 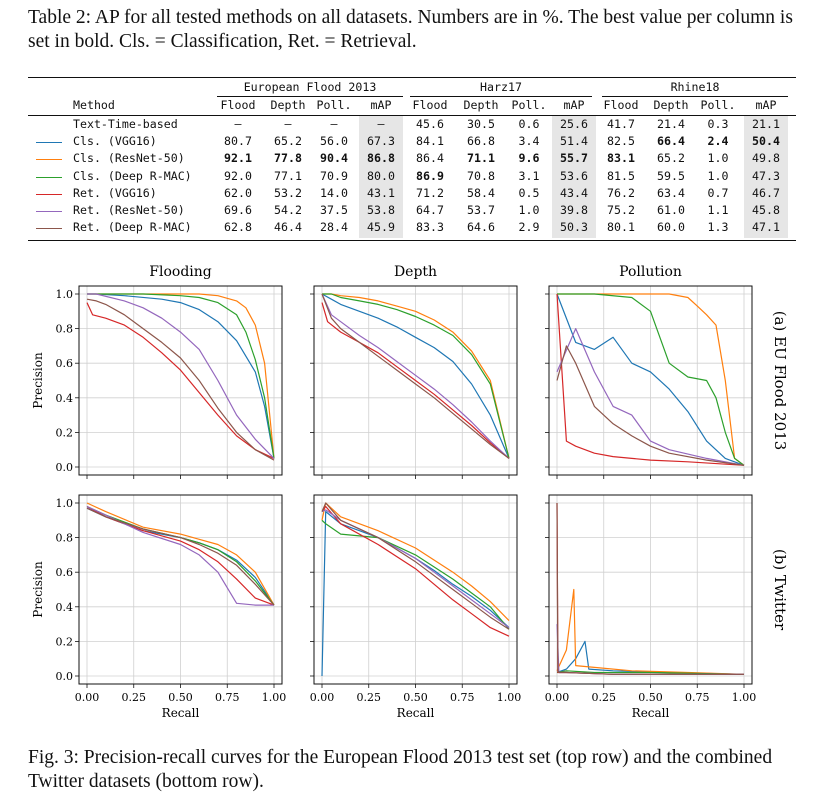 What do you see at coordinates (334, 141) in the screenshot?
I see `table-cell: 56.0` at bounding box center [334, 141].